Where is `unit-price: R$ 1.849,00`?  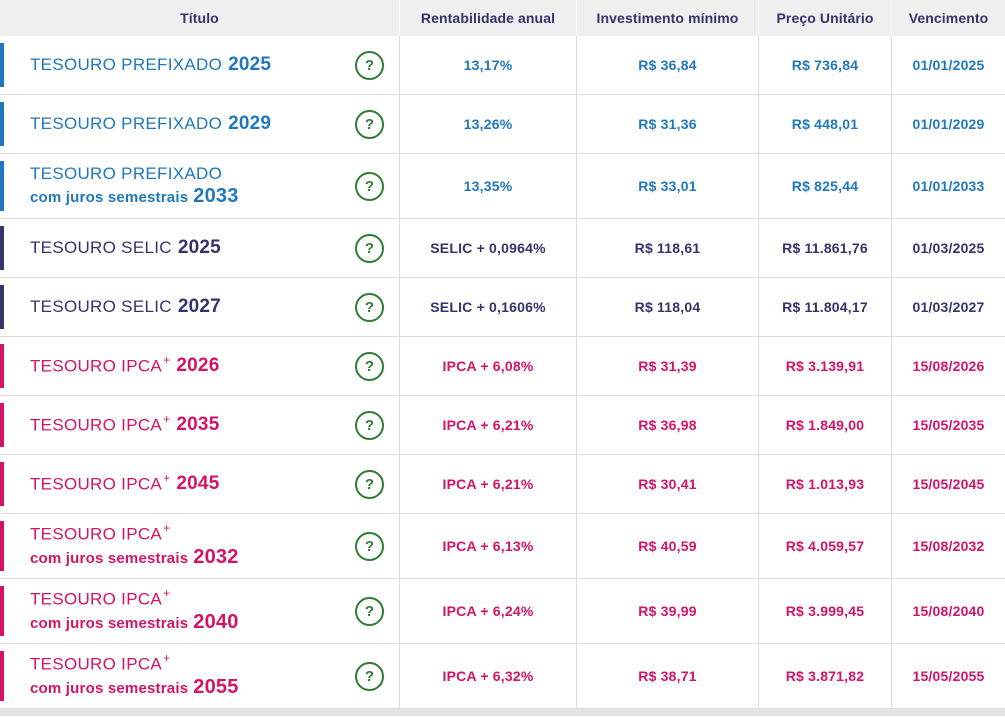
unit-price: R$ 1.849,00 is located at coordinates (824, 425).